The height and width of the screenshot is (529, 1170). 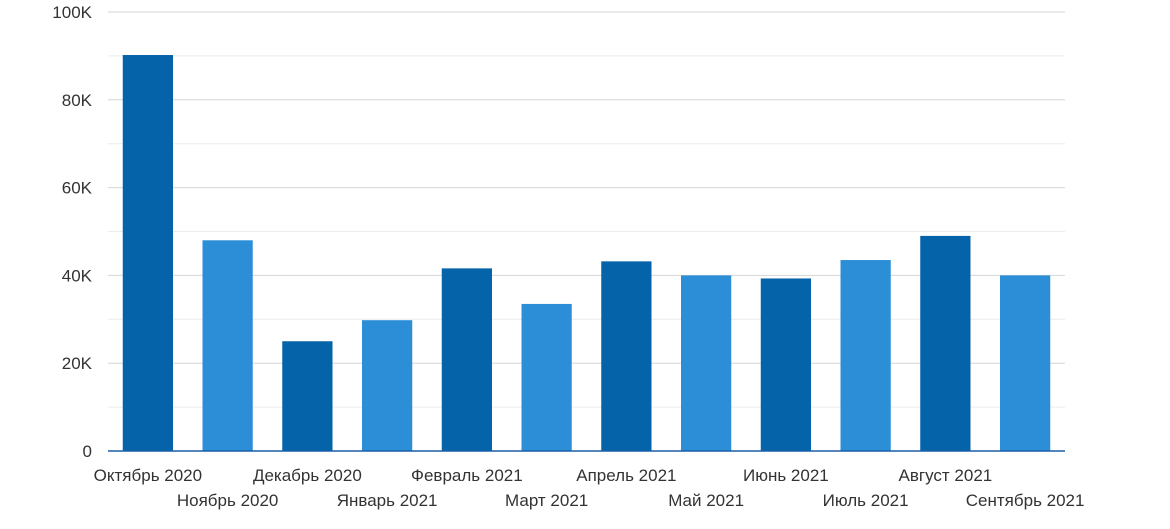 What do you see at coordinates (228, 500) in the screenshot?
I see `x-tick-label: Ноябрь 2020` at bounding box center [228, 500].